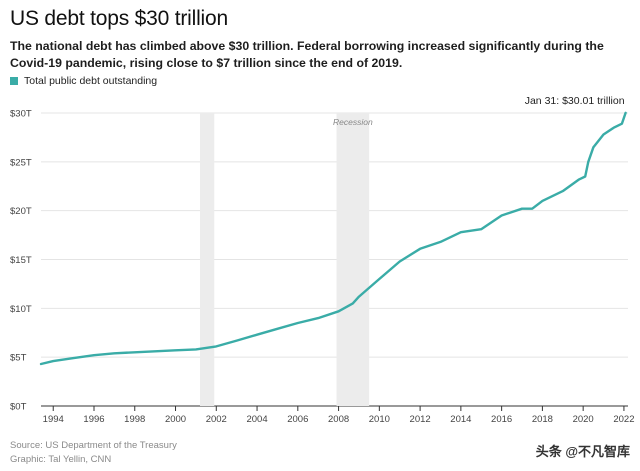 The width and height of the screenshot is (640, 471). I want to click on x-tick-label: 2014, so click(460, 419).